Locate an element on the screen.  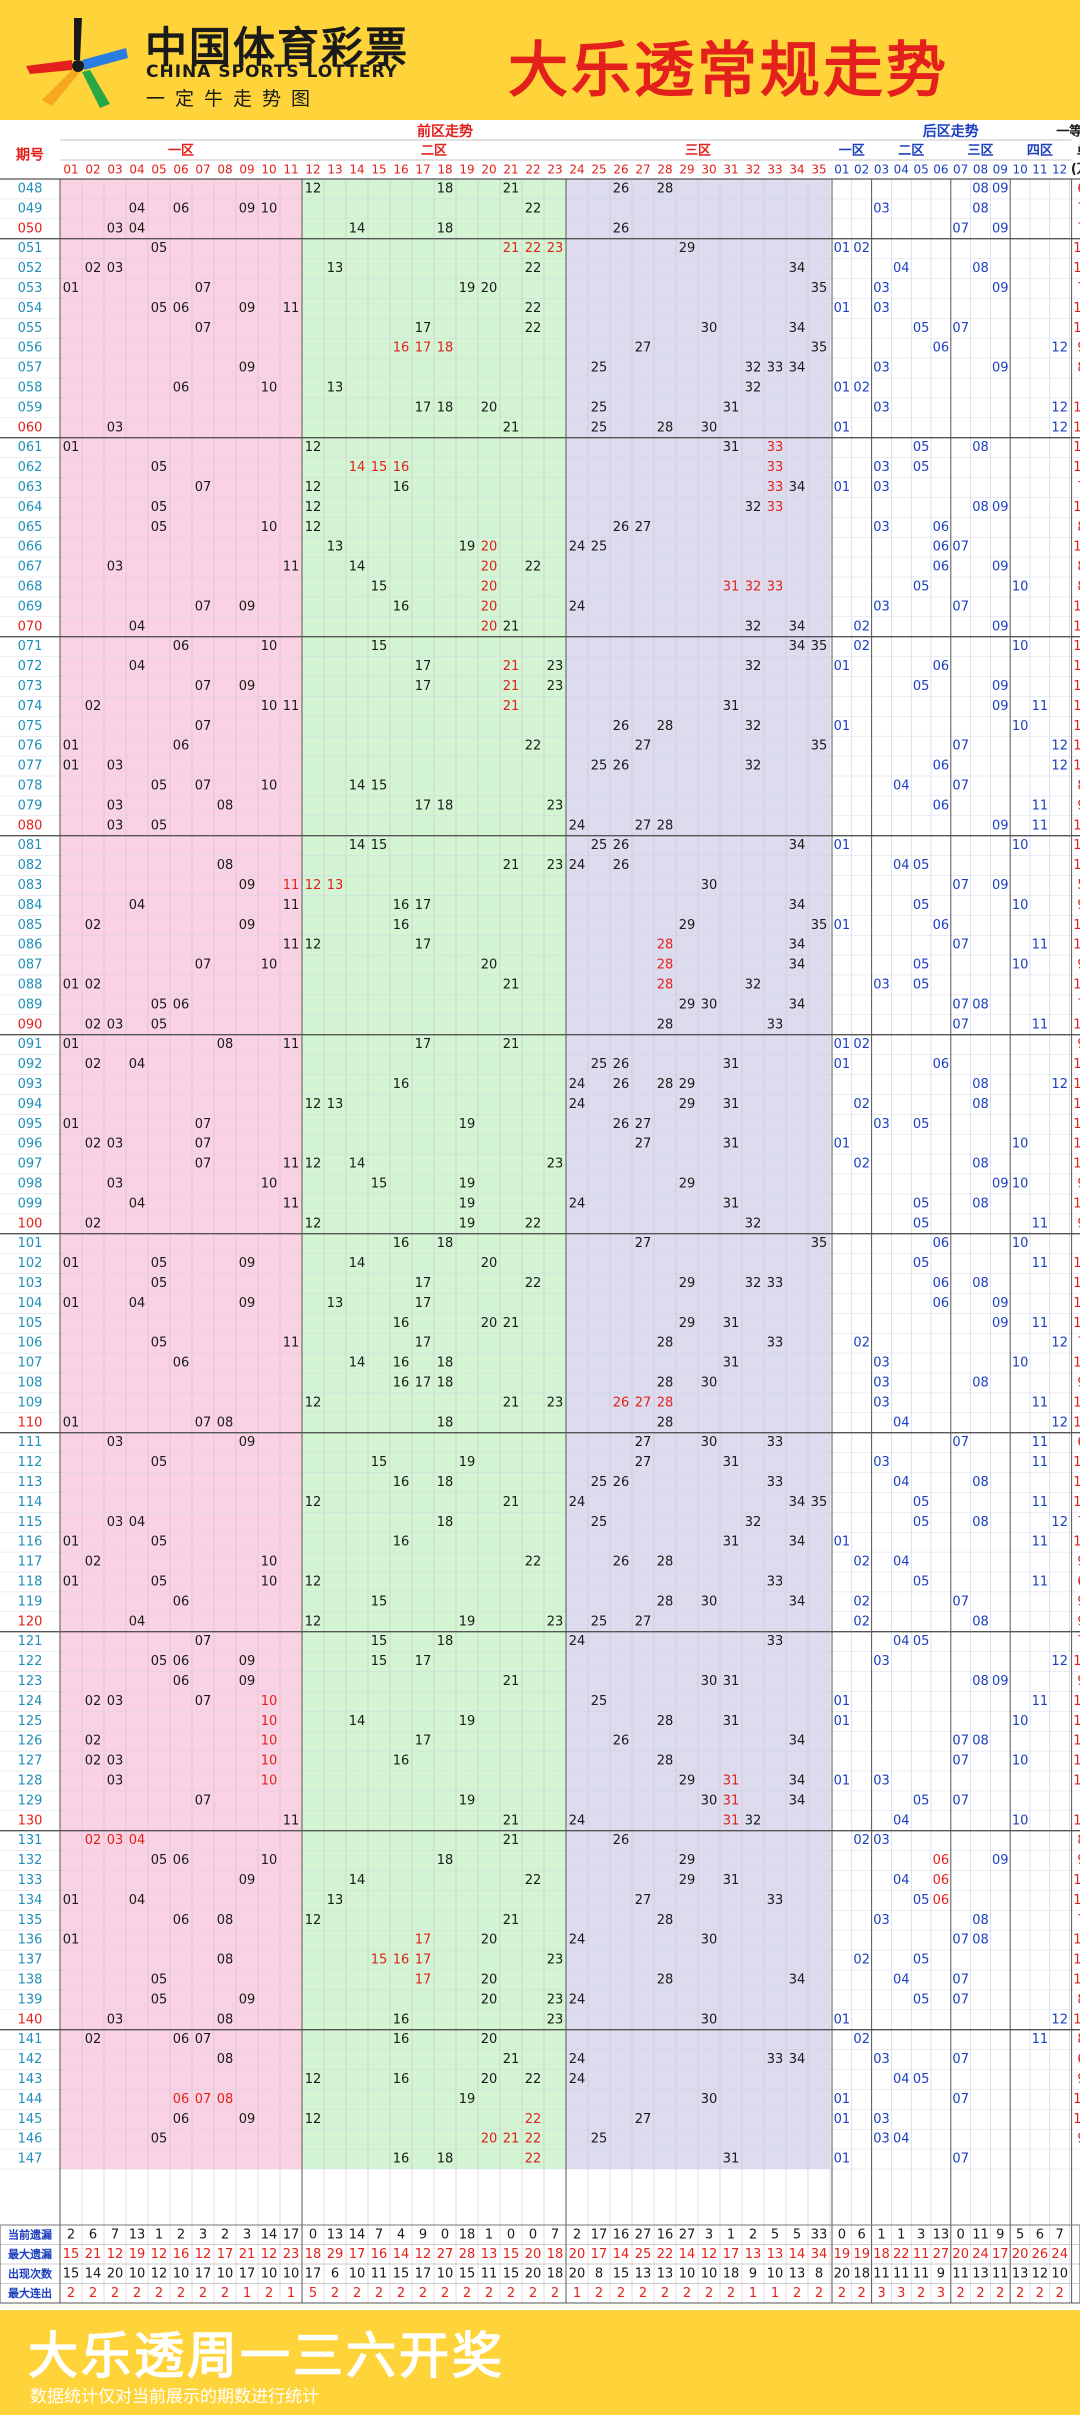
stats-front-value: 23 is located at coordinates (291, 2254).